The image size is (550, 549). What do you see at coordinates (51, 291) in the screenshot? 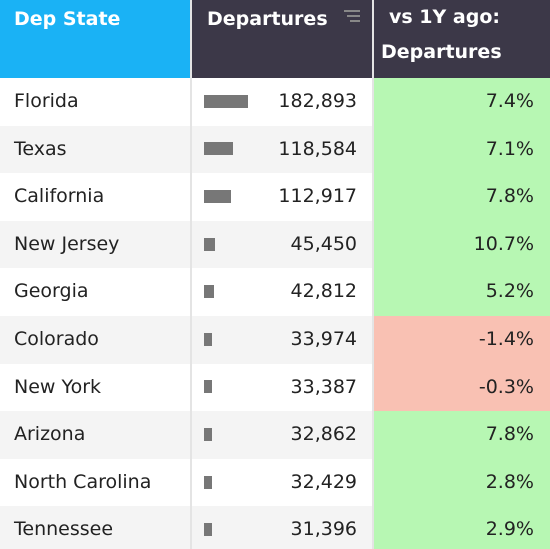
I see `state: Georgia` at bounding box center [51, 291].